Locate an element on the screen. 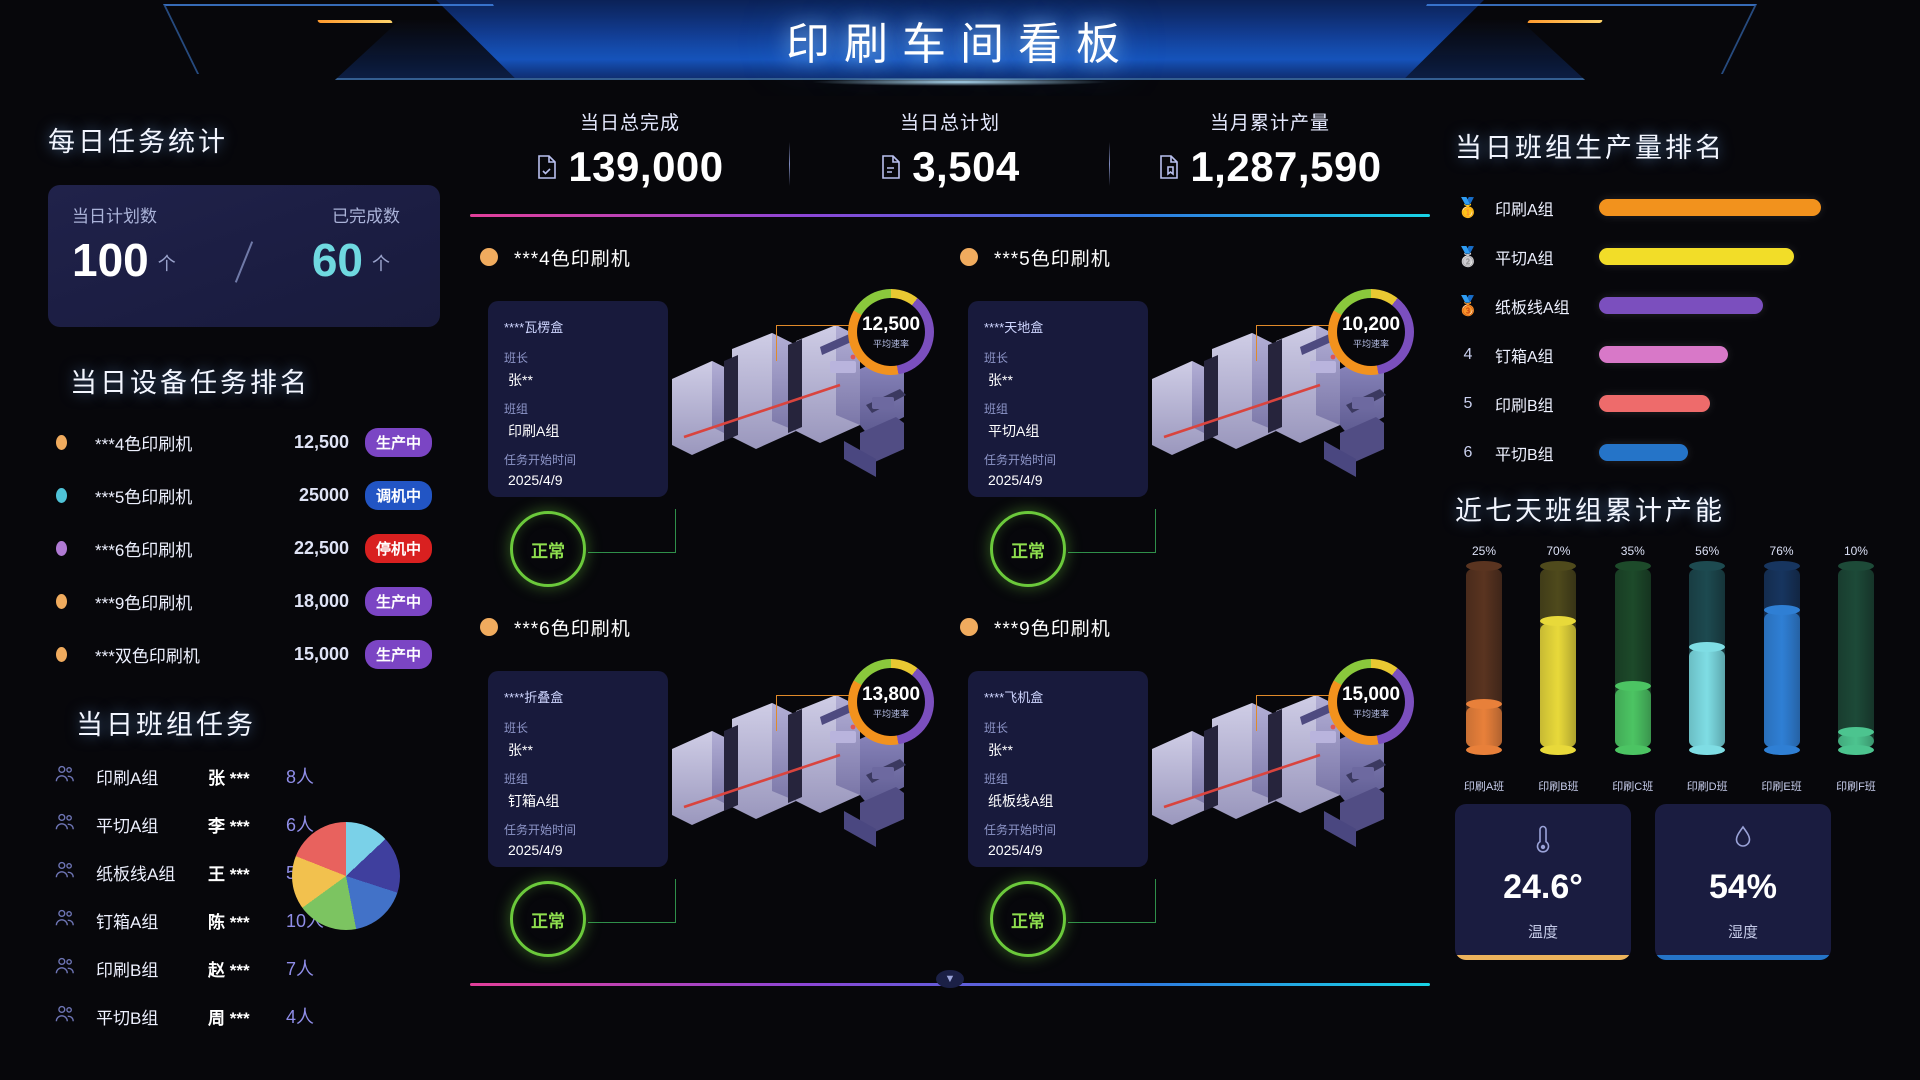 The height and width of the screenshot is (1080, 1920). team-distribution-pie-chart is located at coordinates (346, 876).